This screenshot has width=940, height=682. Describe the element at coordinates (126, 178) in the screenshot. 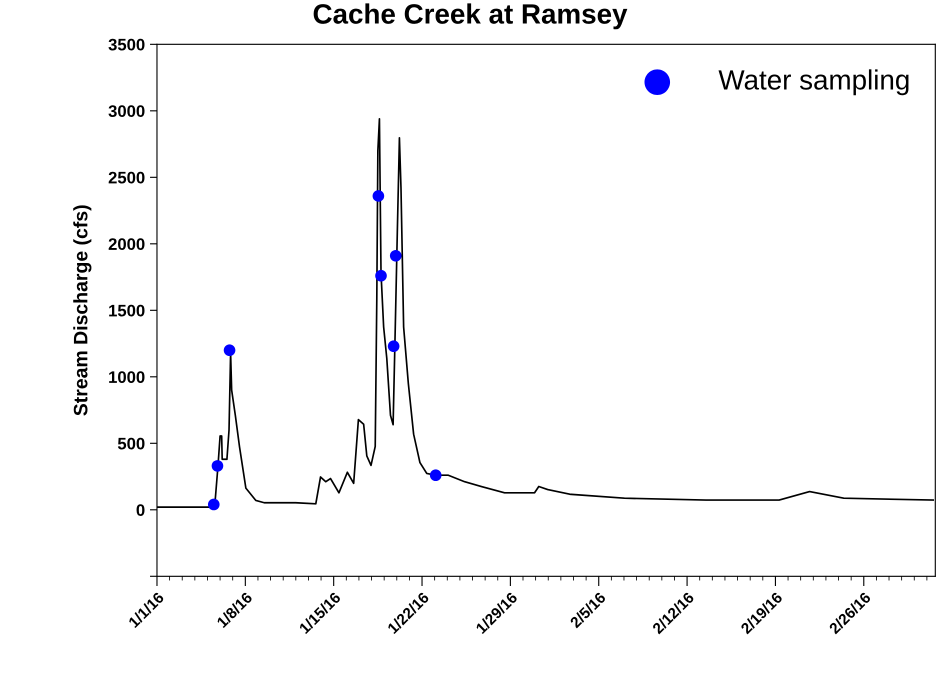

I see `y-tick-label: 2500` at that location.